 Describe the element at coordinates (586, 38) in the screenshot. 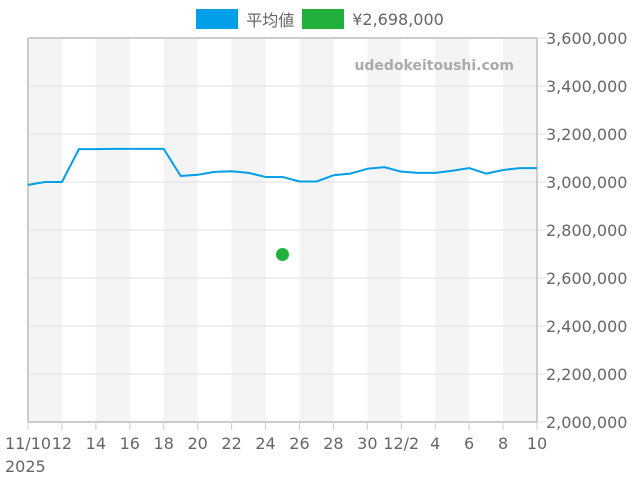

I see `y-tick-label: 3,600,000` at that location.